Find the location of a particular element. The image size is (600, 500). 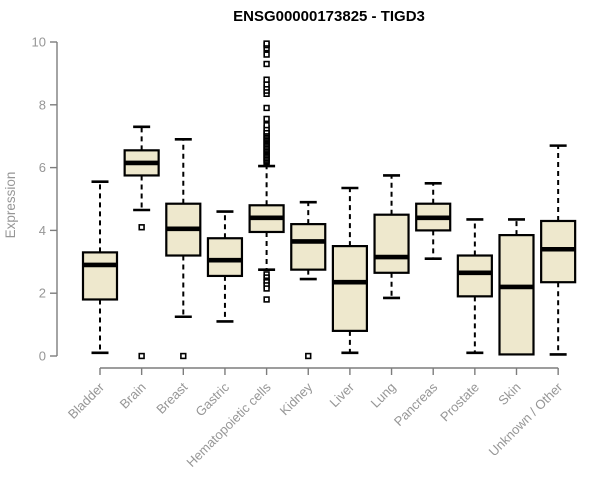

y-tick-label: 2 is located at coordinates (42, 293).